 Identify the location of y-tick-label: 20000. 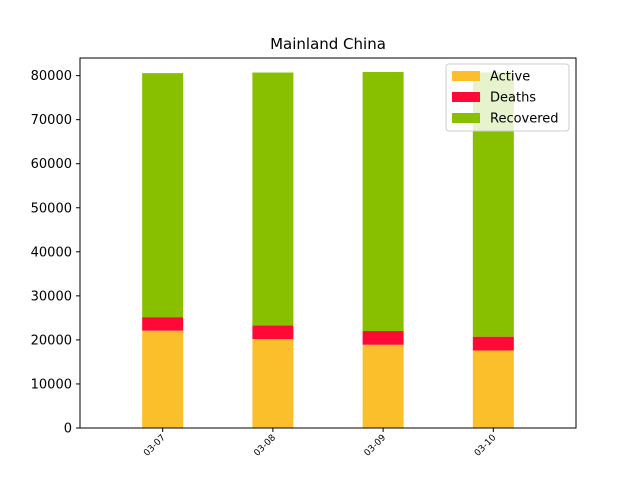
(51, 340).